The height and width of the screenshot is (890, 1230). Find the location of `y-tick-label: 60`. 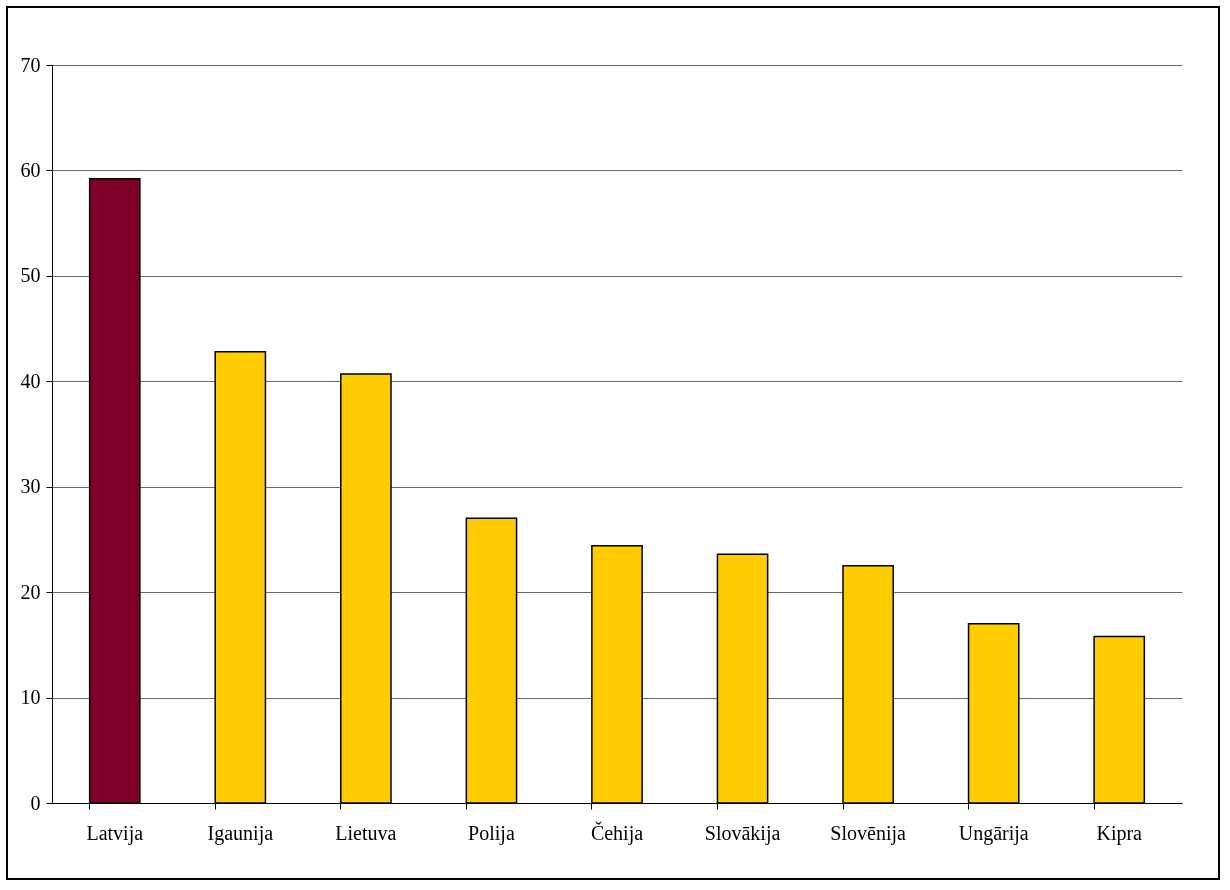

y-tick-label: 60 is located at coordinates (30, 169).